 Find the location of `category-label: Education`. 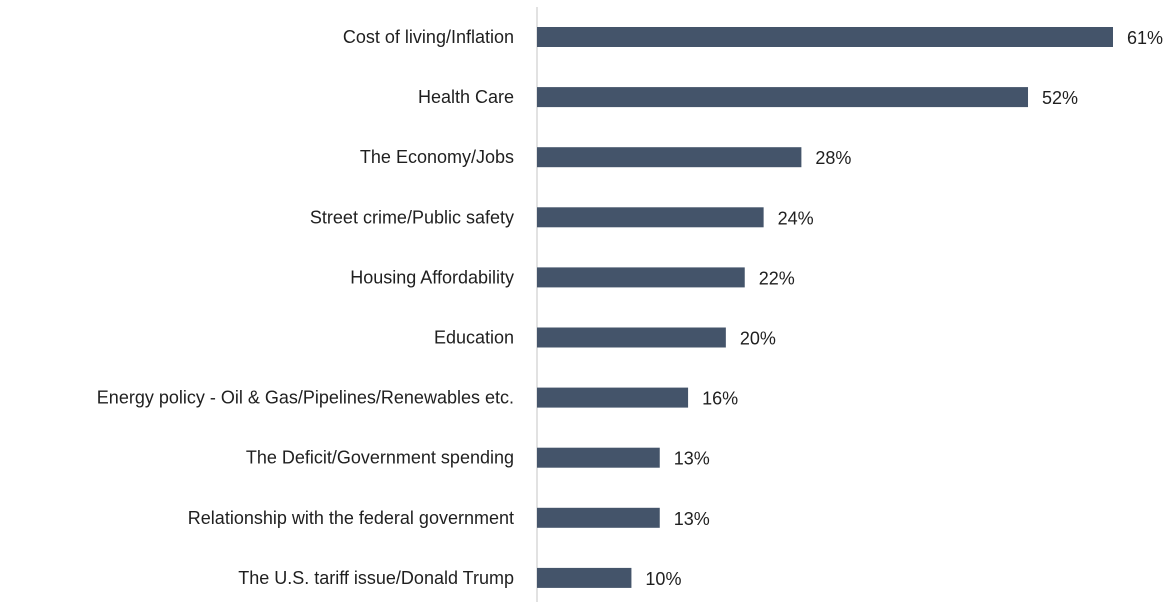

category-label: Education is located at coordinates (474, 338).